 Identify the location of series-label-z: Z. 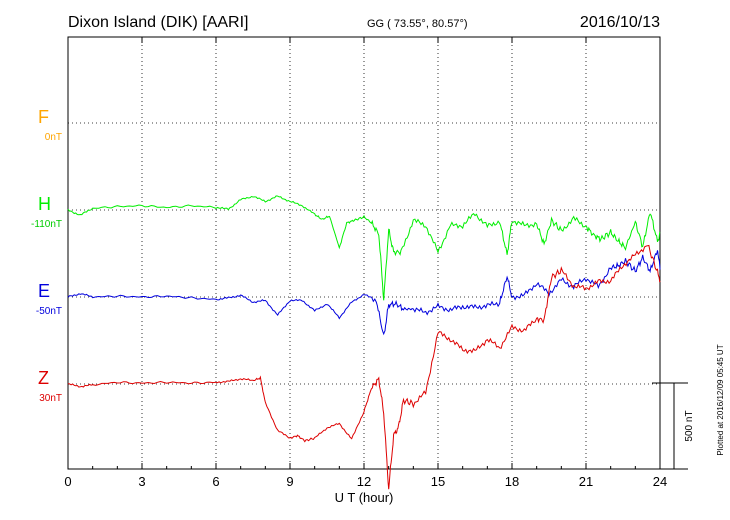
(43, 378).